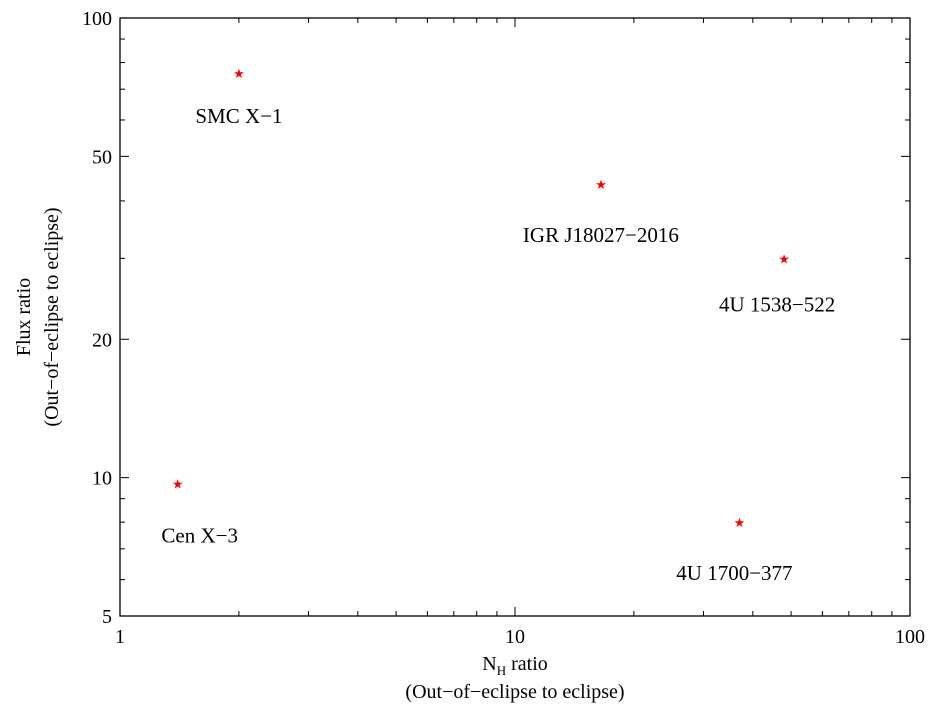 The width and height of the screenshot is (946, 708). I want to click on y-tick-label: 100, so click(97, 19).